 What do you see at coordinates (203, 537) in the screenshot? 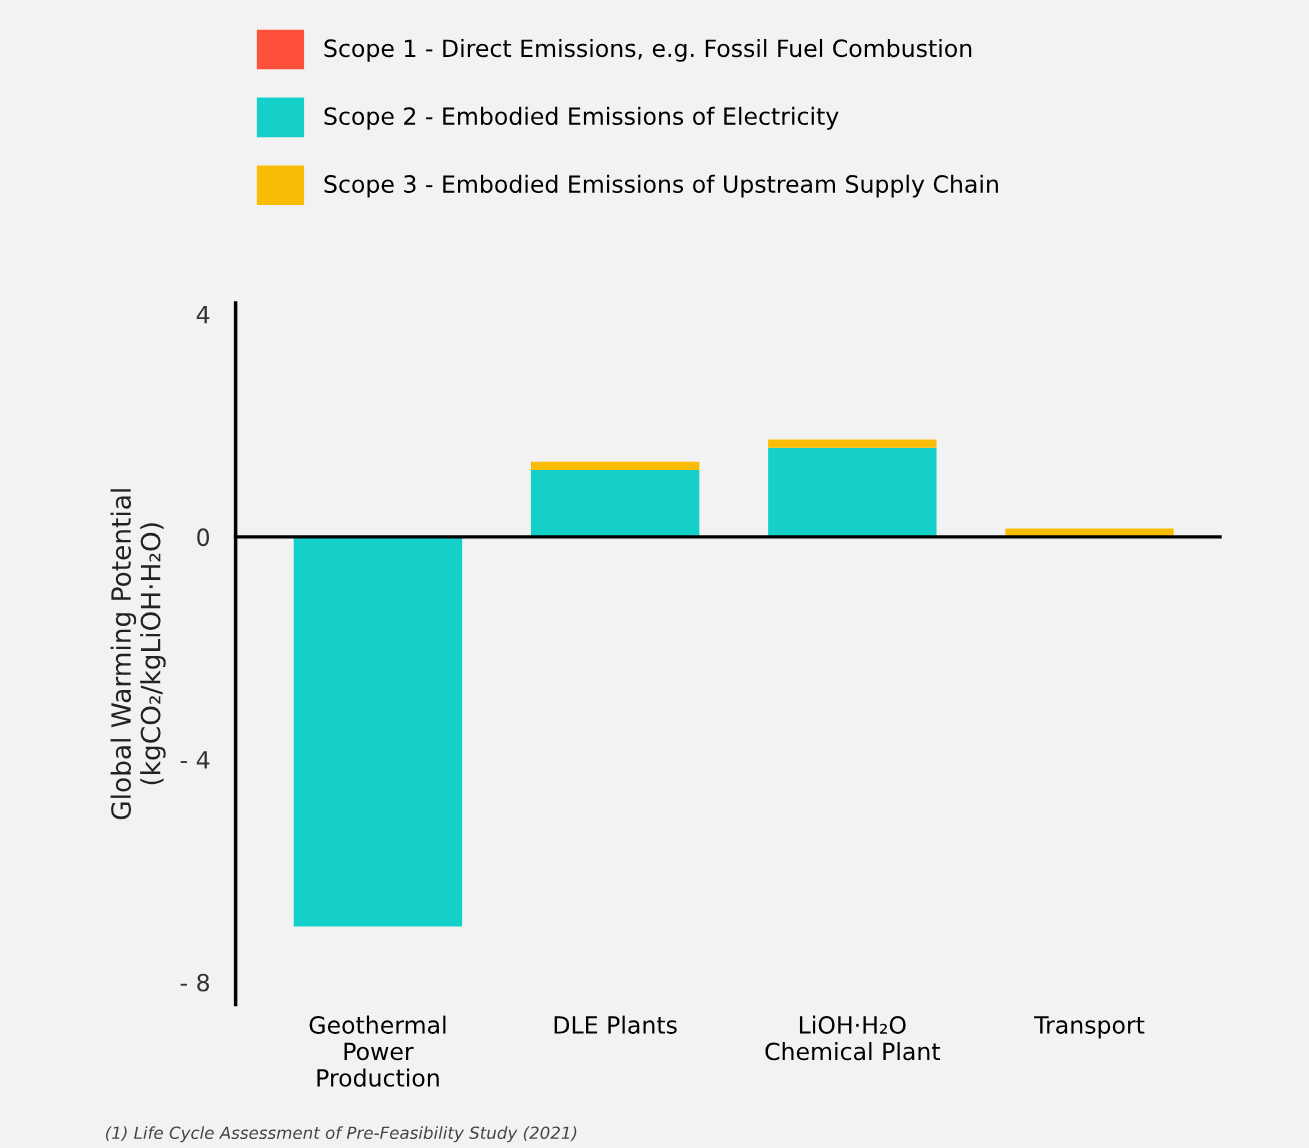
I see `y-tick-label: 0` at bounding box center [203, 537].